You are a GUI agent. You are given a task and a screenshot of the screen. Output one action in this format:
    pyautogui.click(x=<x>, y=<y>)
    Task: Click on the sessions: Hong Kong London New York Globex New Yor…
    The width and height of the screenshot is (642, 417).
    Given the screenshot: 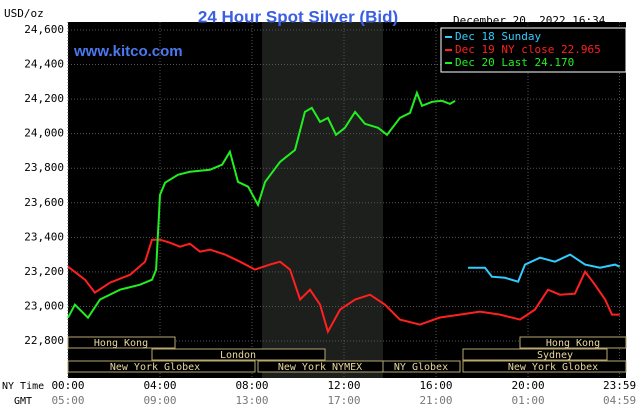 What is the action you would take?
    pyautogui.click(x=347, y=354)
    